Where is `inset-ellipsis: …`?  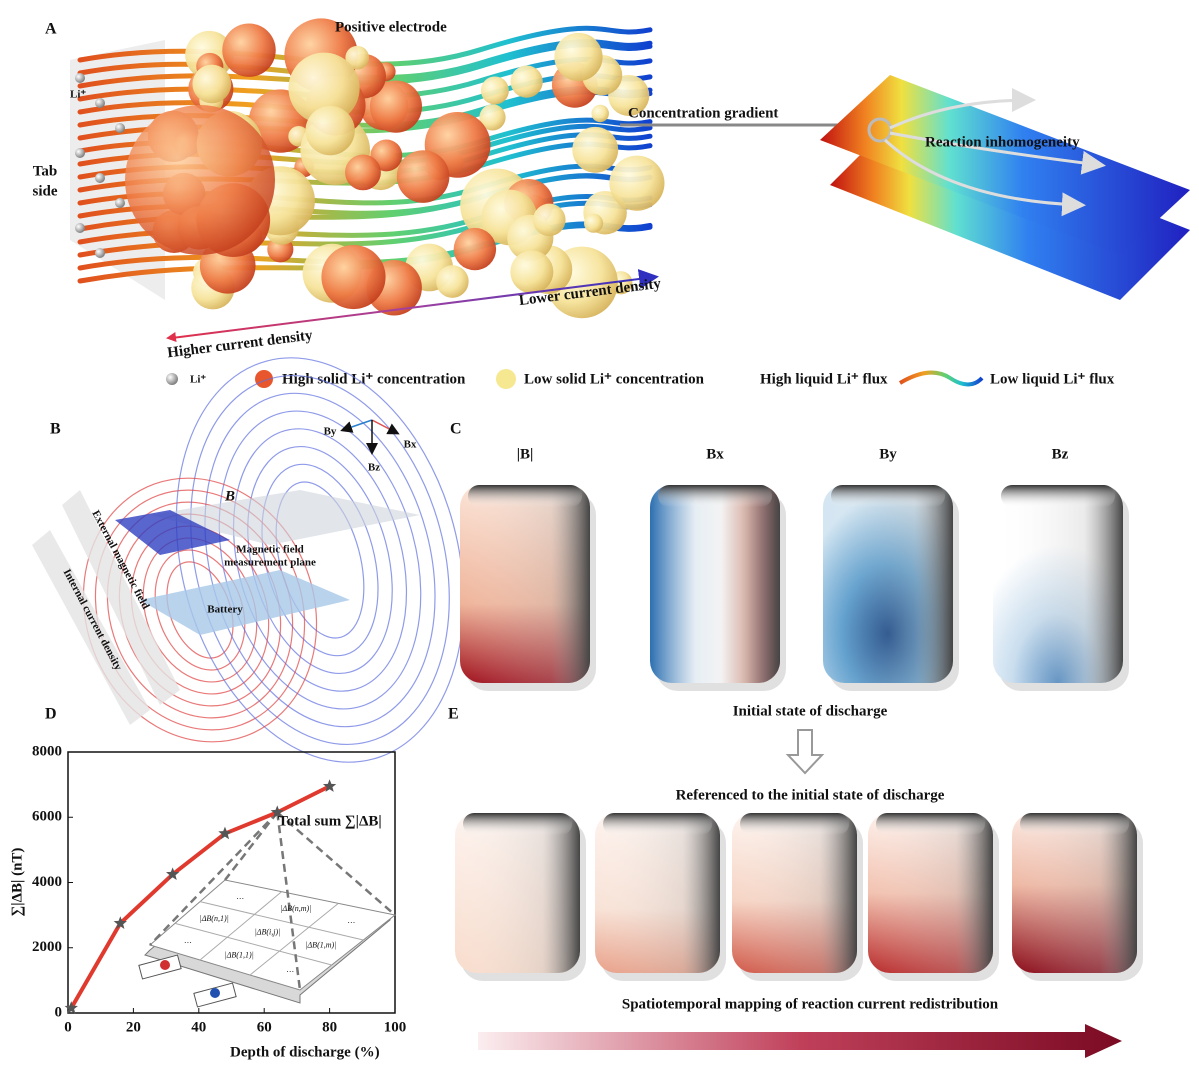 inset-ellipsis: … is located at coordinates (240, 896).